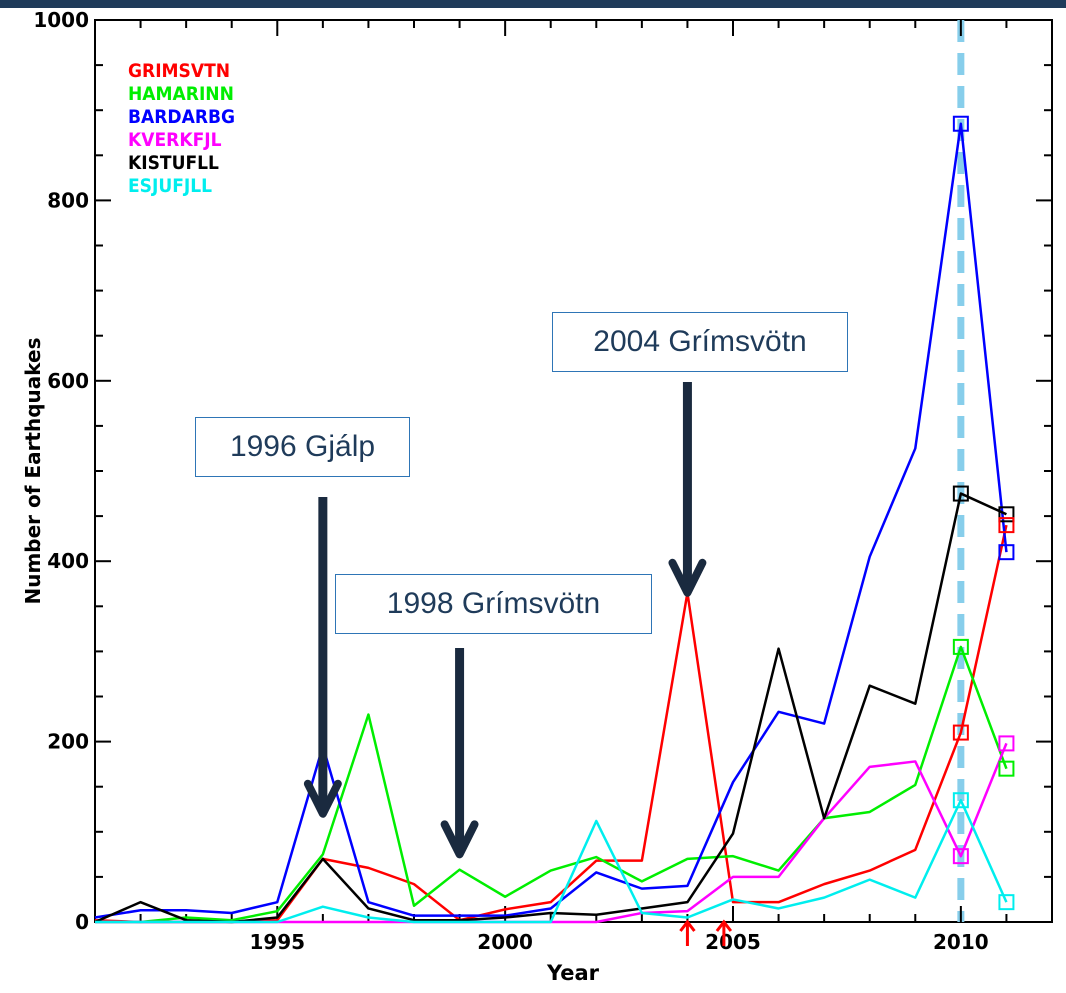  Describe the element at coordinates (1006, 743) in the screenshot. I see `marker-kverkfjl-2011` at that location.